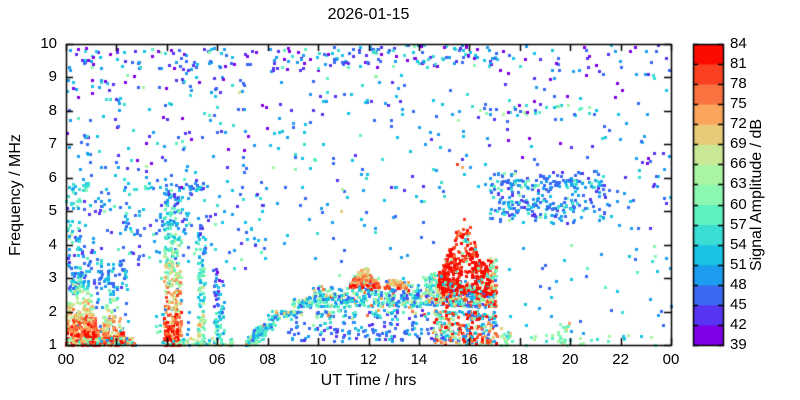  What do you see at coordinates (469, 359) in the screenshot?
I see `x-tick-label: 16` at bounding box center [469, 359].